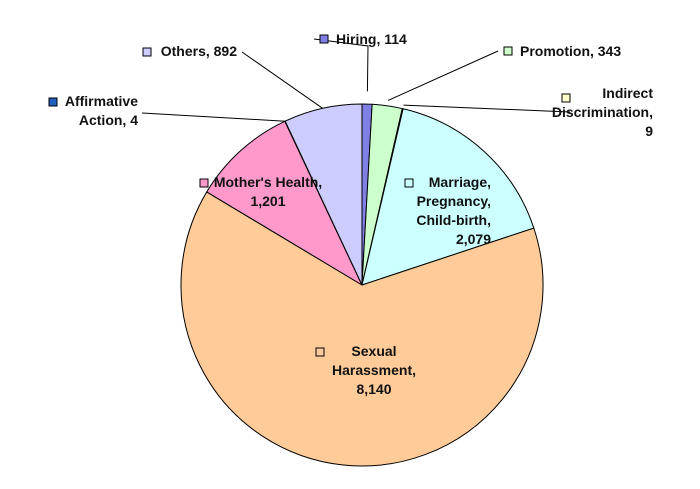 The height and width of the screenshot is (489, 700). I want to click on data-label-indirect-discrimination: Indirect Discrimination, 9, so click(602, 112).